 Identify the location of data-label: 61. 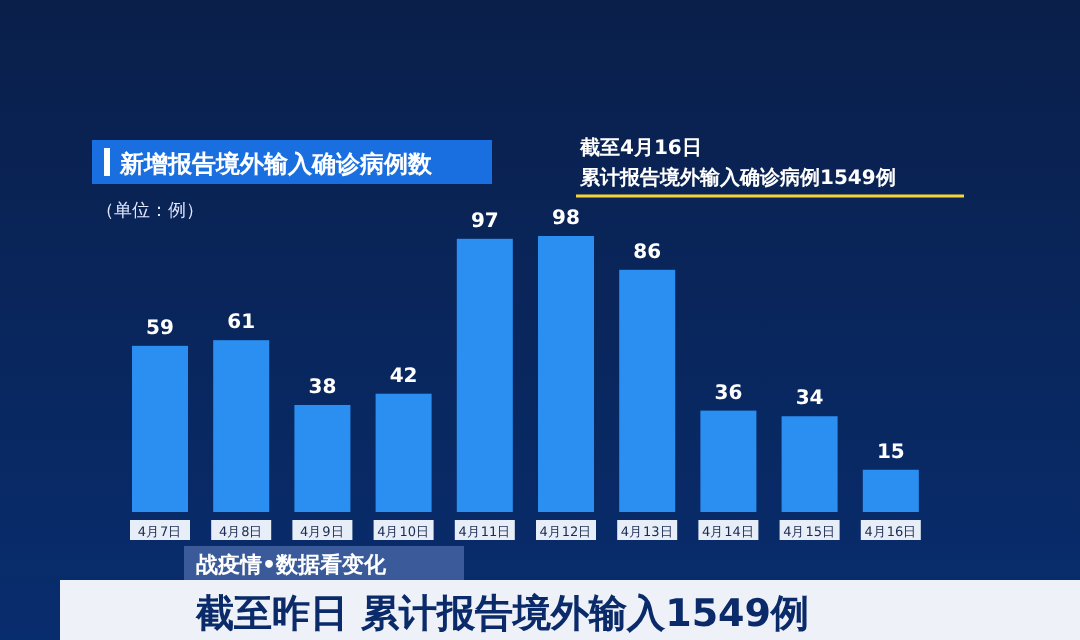
(241, 323).